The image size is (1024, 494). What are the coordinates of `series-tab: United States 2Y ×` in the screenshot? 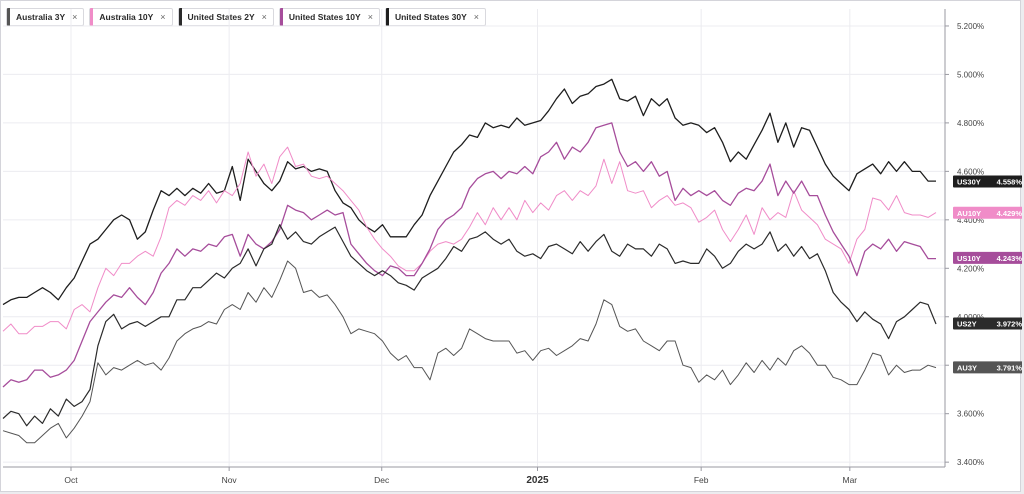 It's located at (225, 17).